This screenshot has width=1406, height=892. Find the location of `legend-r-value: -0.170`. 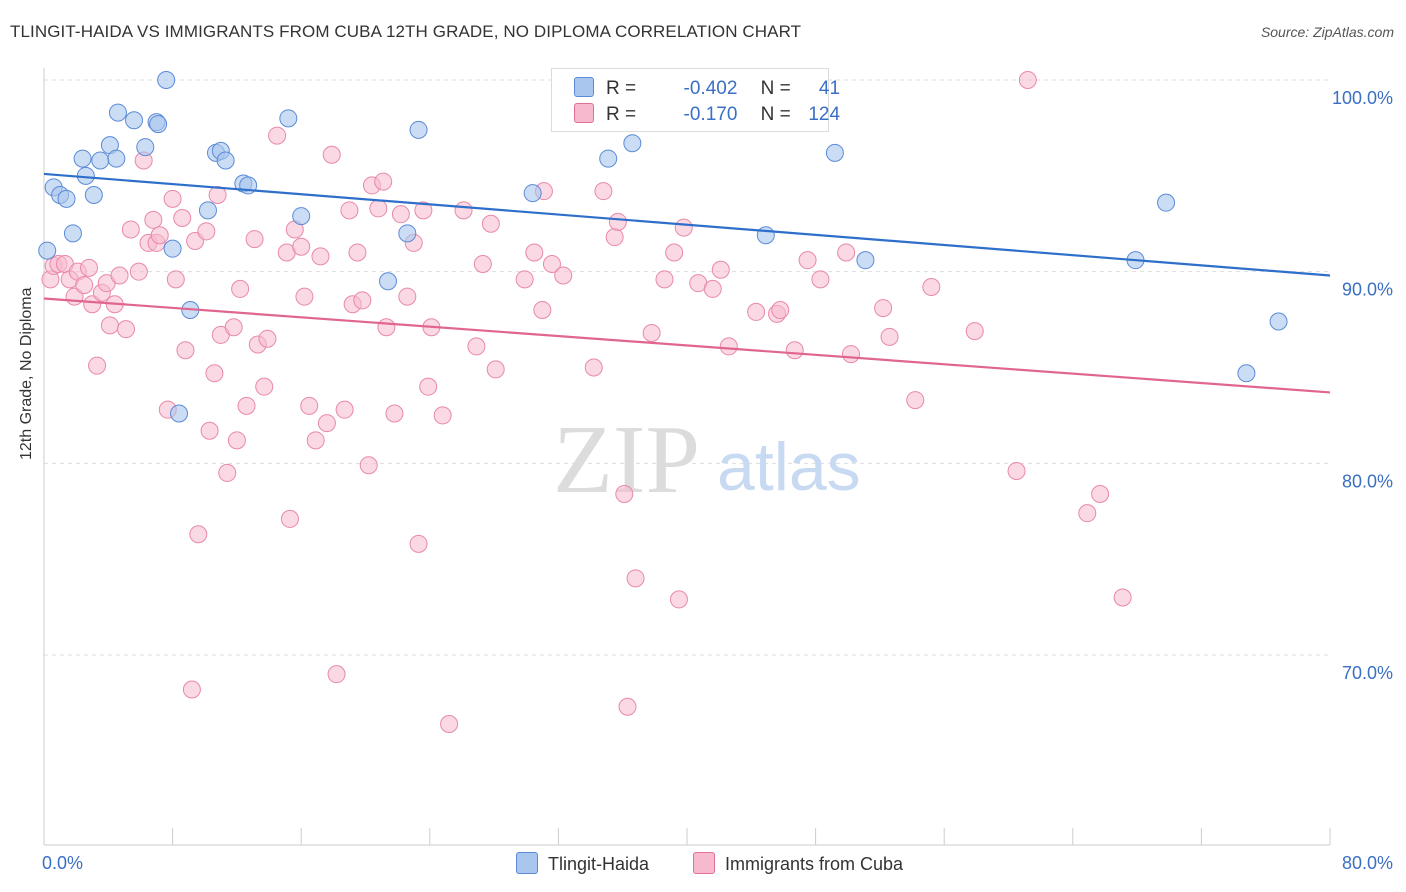

legend-r-value: -0.170 is located at coordinates (710, 114).